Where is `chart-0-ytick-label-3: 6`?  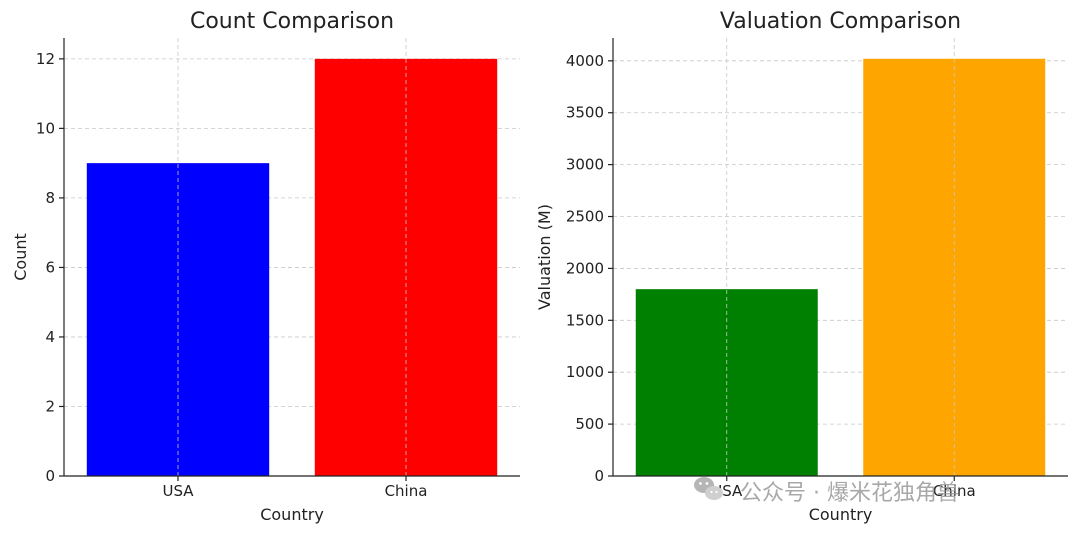
chart-0-ytick-label-3: 6 is located at coordinates (50, 267).